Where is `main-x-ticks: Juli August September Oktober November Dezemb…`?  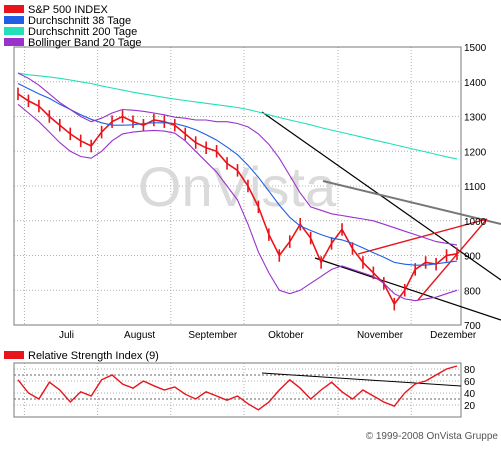
main-x-ticks: Juli August September Oktober November Dezemb… is located at coordinates (268, 335).